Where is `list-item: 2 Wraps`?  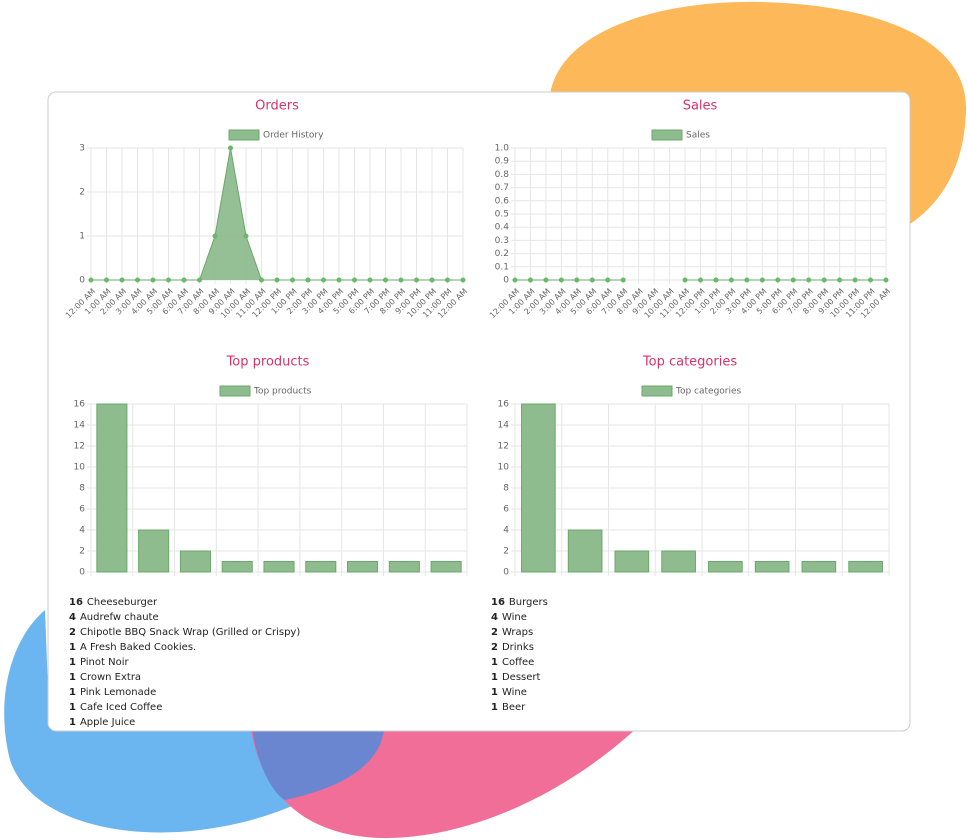 list-item: 2 Wraps is located at coordinates (512, 632).